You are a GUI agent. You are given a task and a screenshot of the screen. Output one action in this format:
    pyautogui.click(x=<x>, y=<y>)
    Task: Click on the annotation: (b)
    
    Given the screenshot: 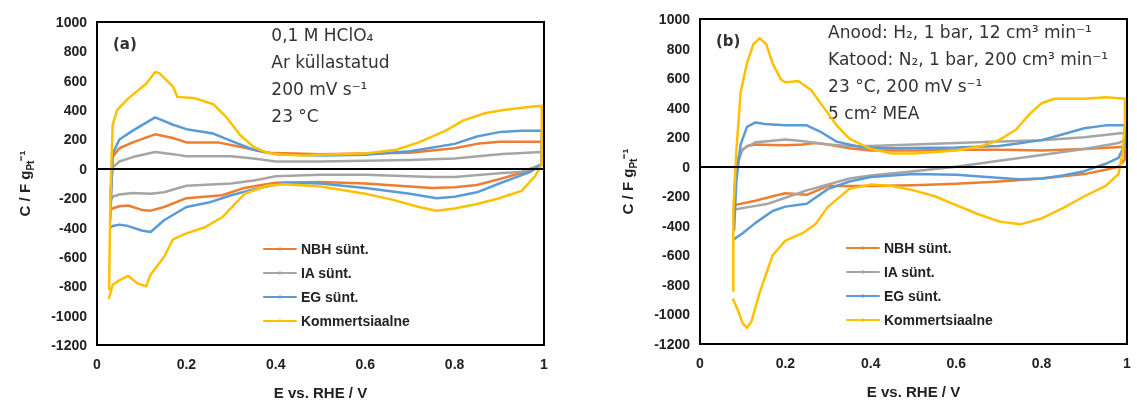 What is the action you would take?
    pyautogui.click(x=728, y=40)
    